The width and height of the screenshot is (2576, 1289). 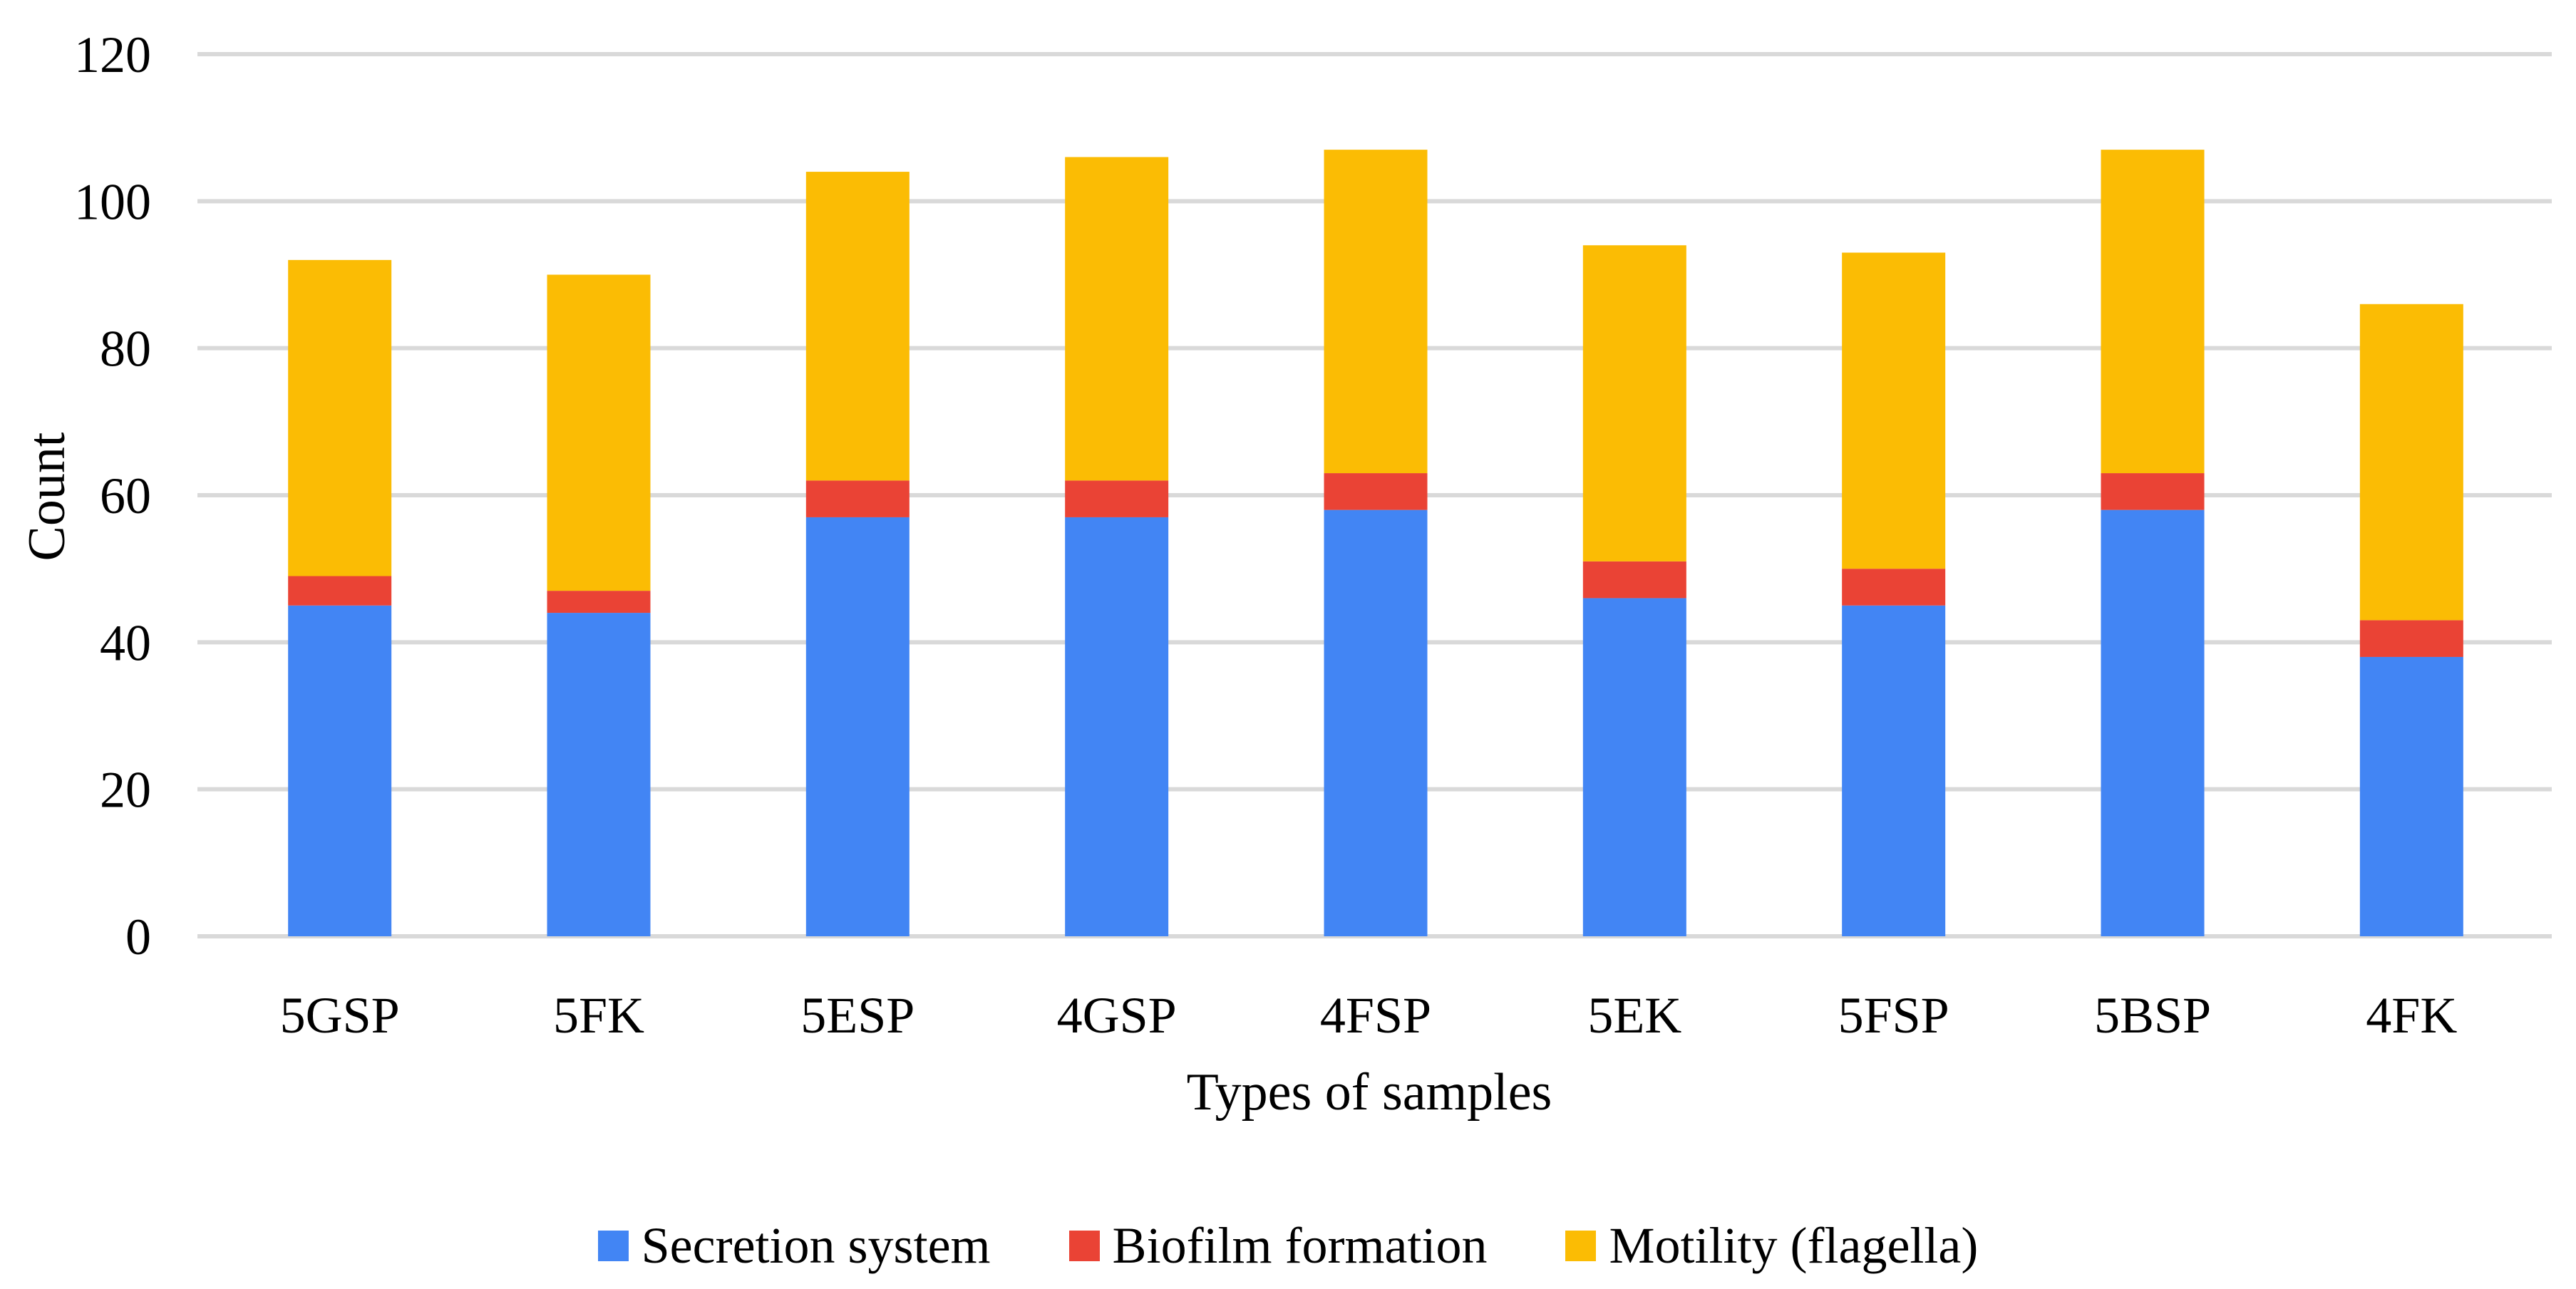 I want to click on legend-label-biofilm-formation: Biofilm formation, so click(x=1300, y=1245).